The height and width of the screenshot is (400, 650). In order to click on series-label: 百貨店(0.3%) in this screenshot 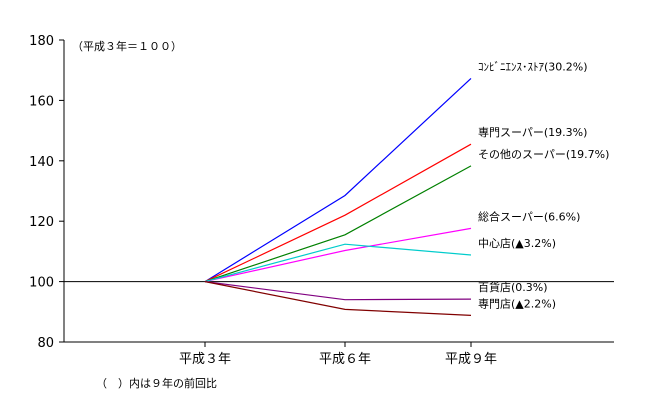, I will do `click(513, 287)`.